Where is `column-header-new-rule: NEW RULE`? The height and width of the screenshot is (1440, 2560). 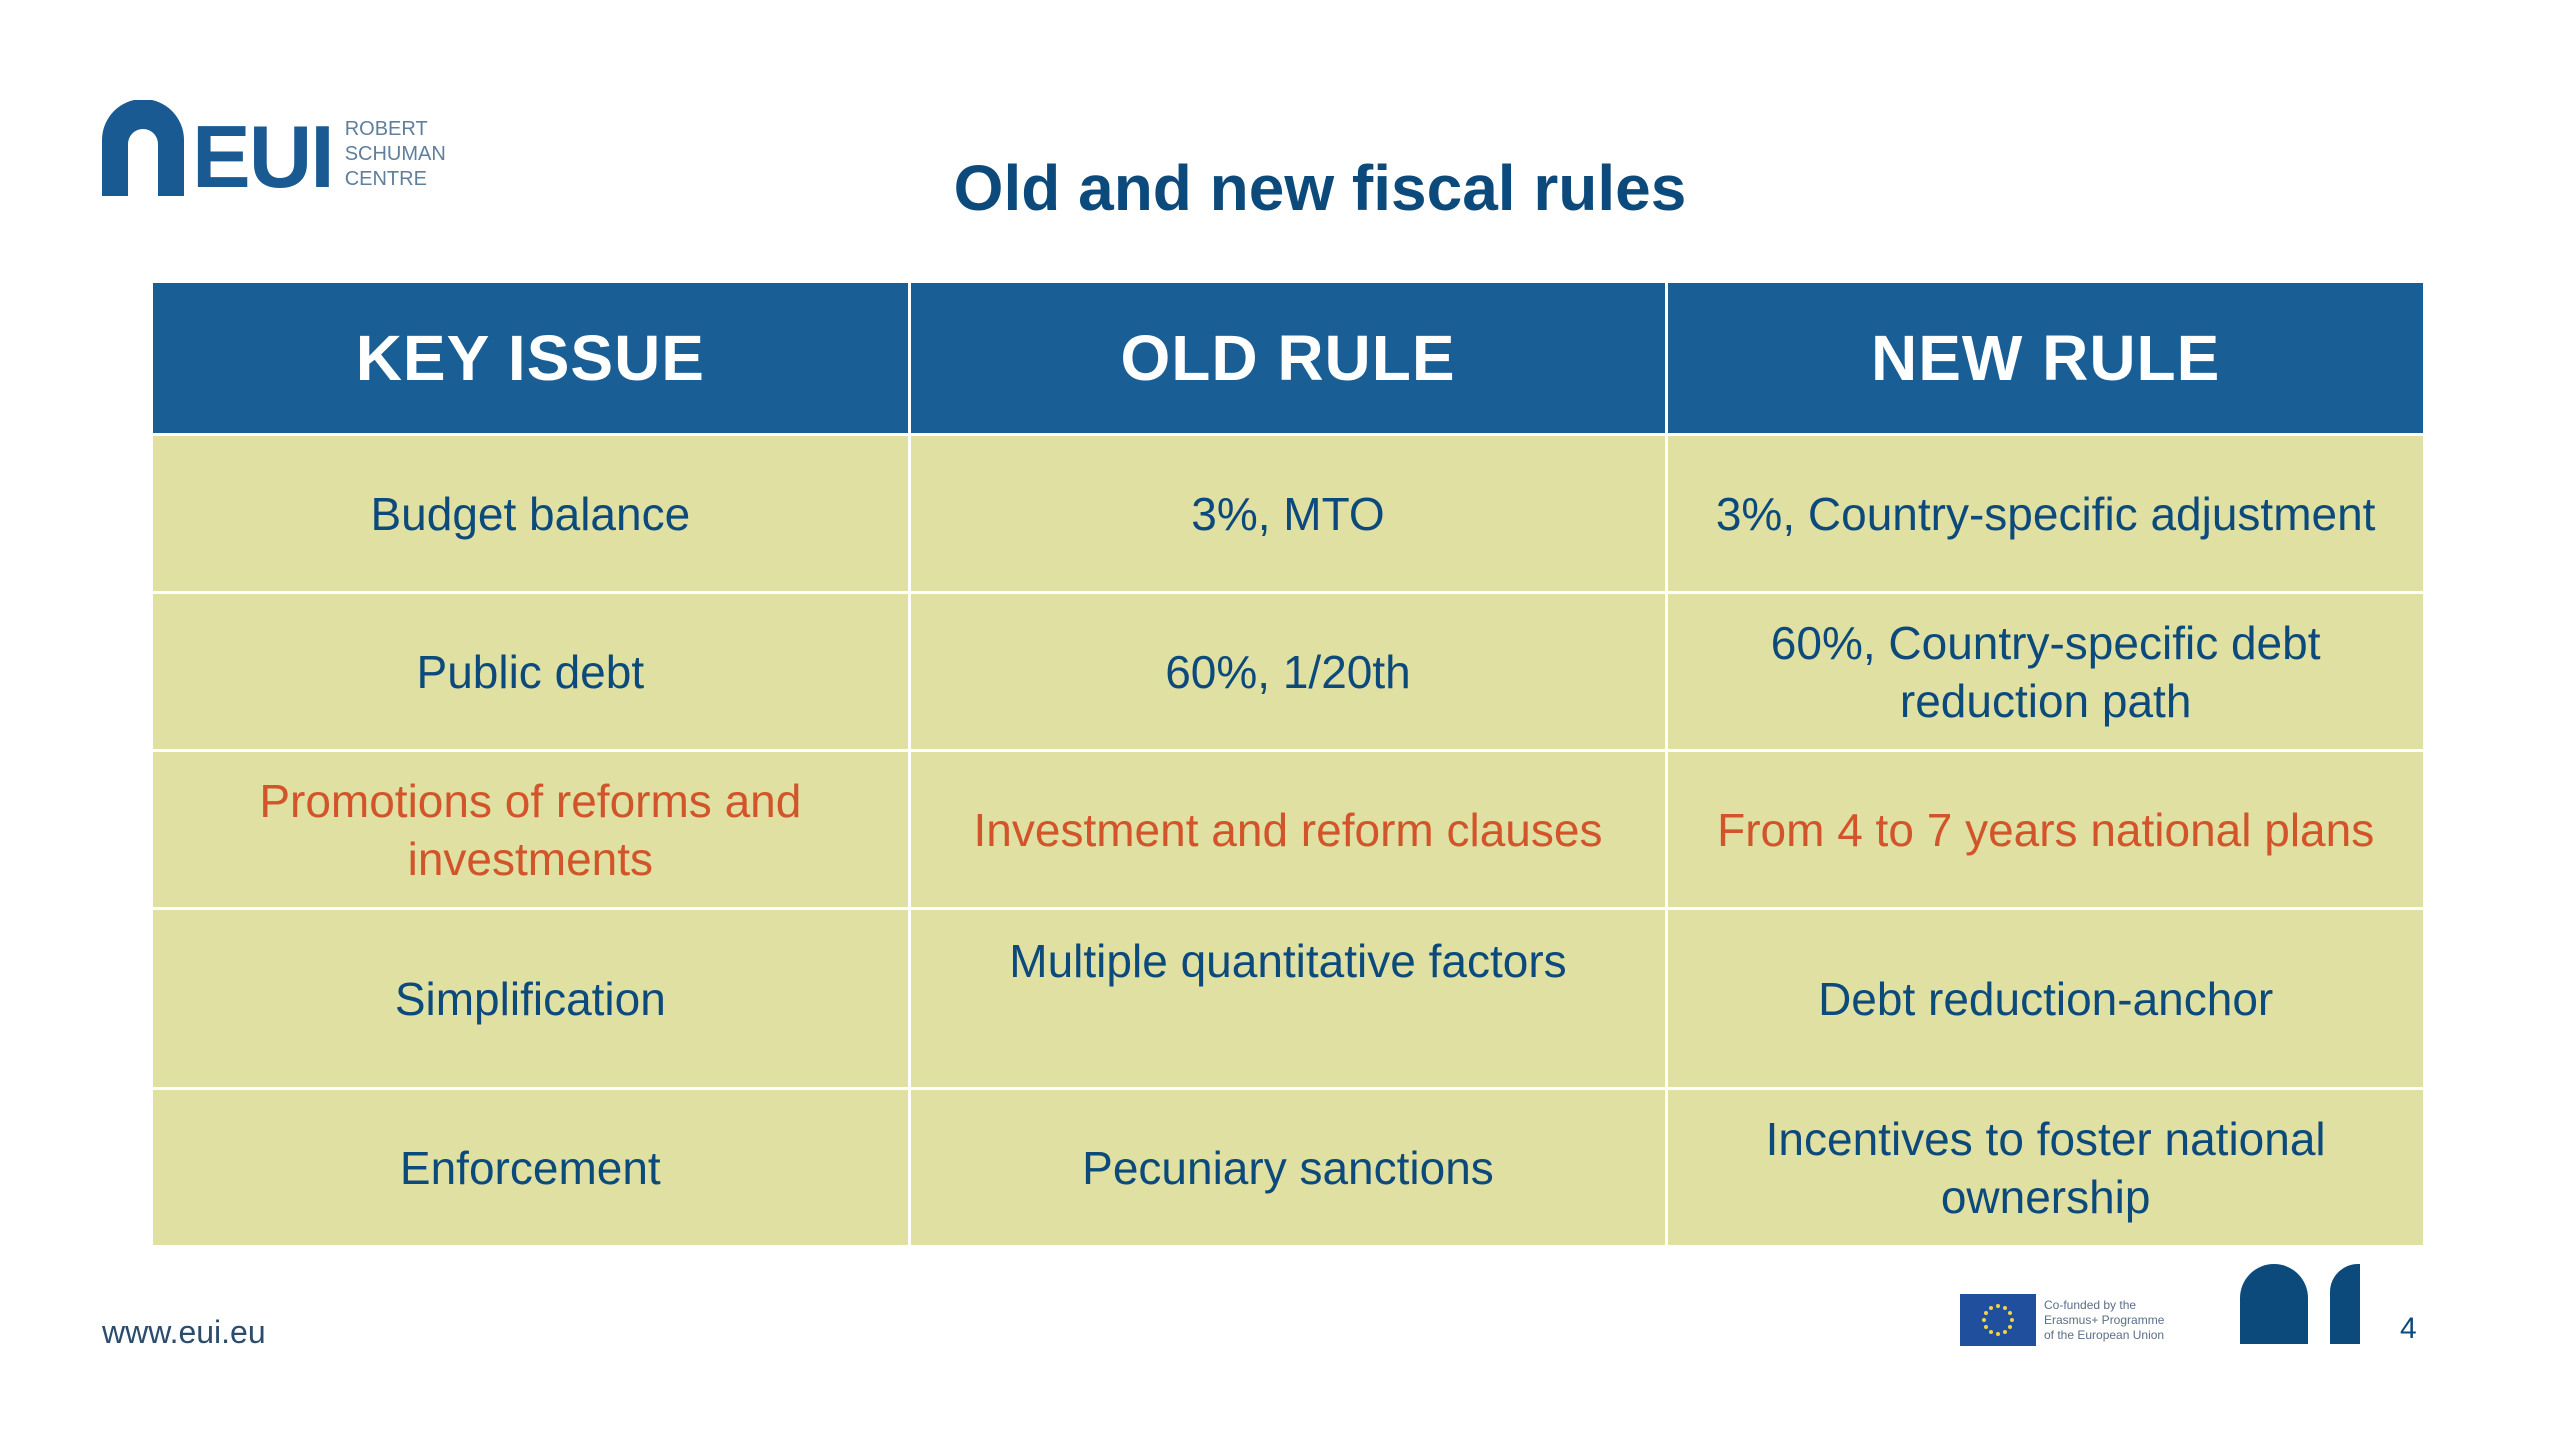 column-header-new-rule: NEW RULE is located at coordinates (2045, 358).